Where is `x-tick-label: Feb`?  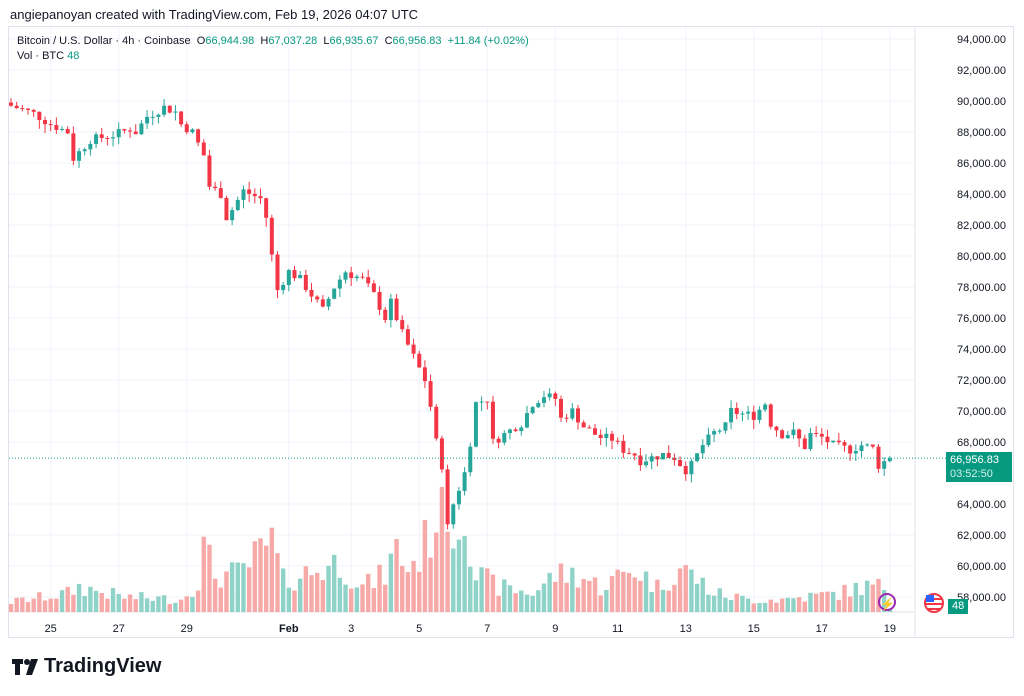
x-tick-label: Feb is located at coordinates (289, 629).